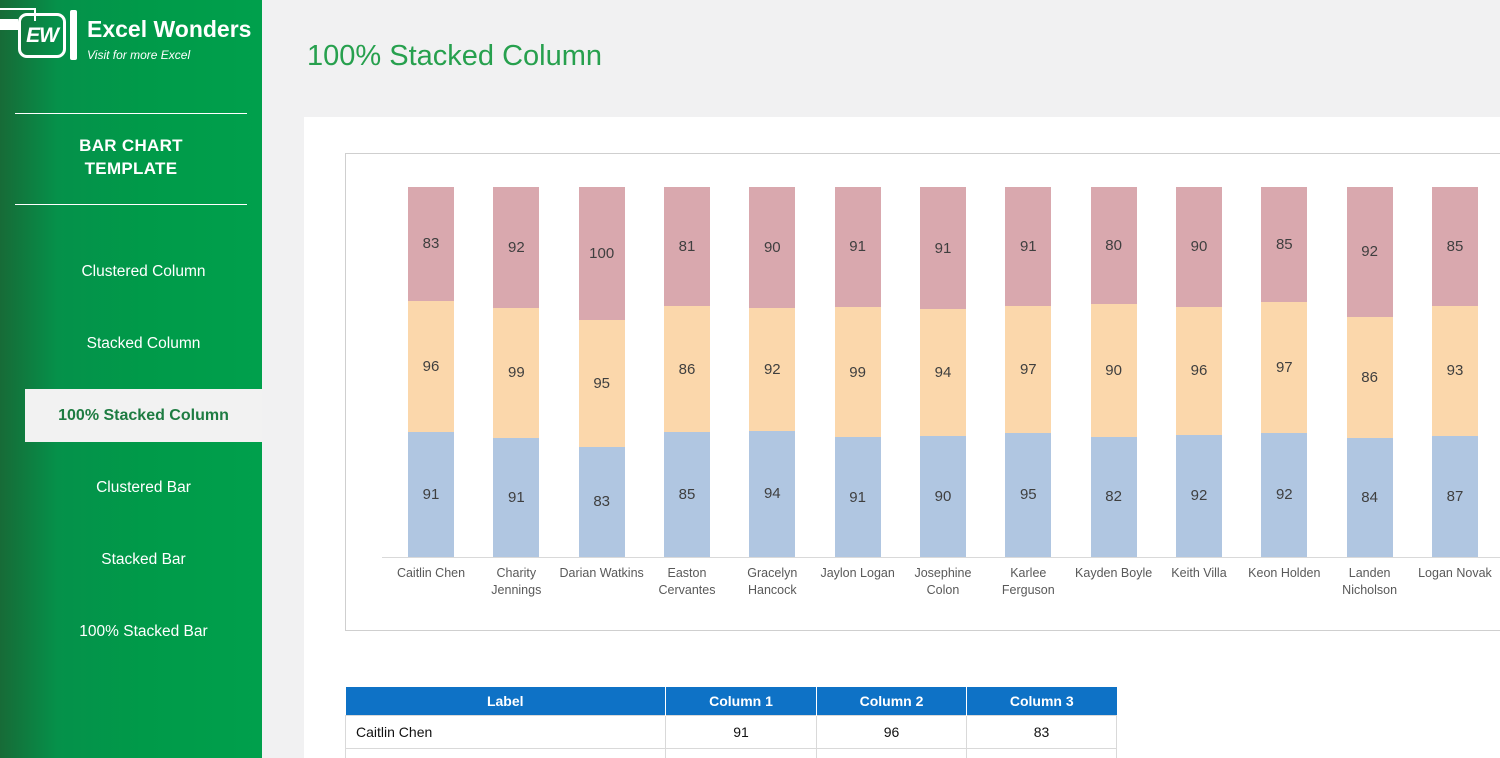 The height and width of the screenshot is (758, 1500). What do you see at coordinates (731, 701) in the screenshot?
I see `table-header-row: Label Column 1 Column 2 Column 3` at bounding box center [731, 701].